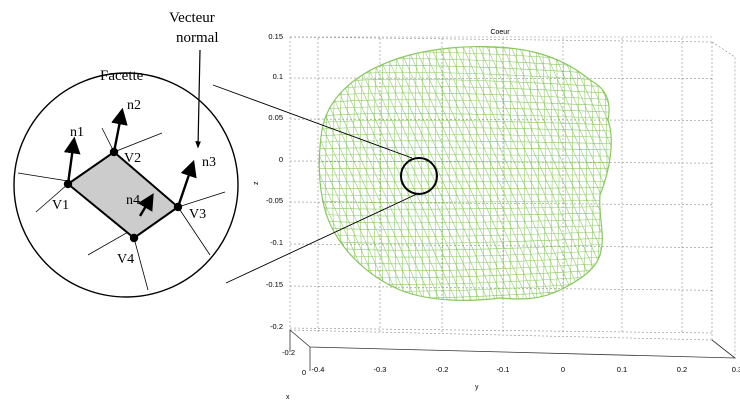 This screenshot has width=740, height=401. I want to click on y-tick-label: 0, so click(563, 369).